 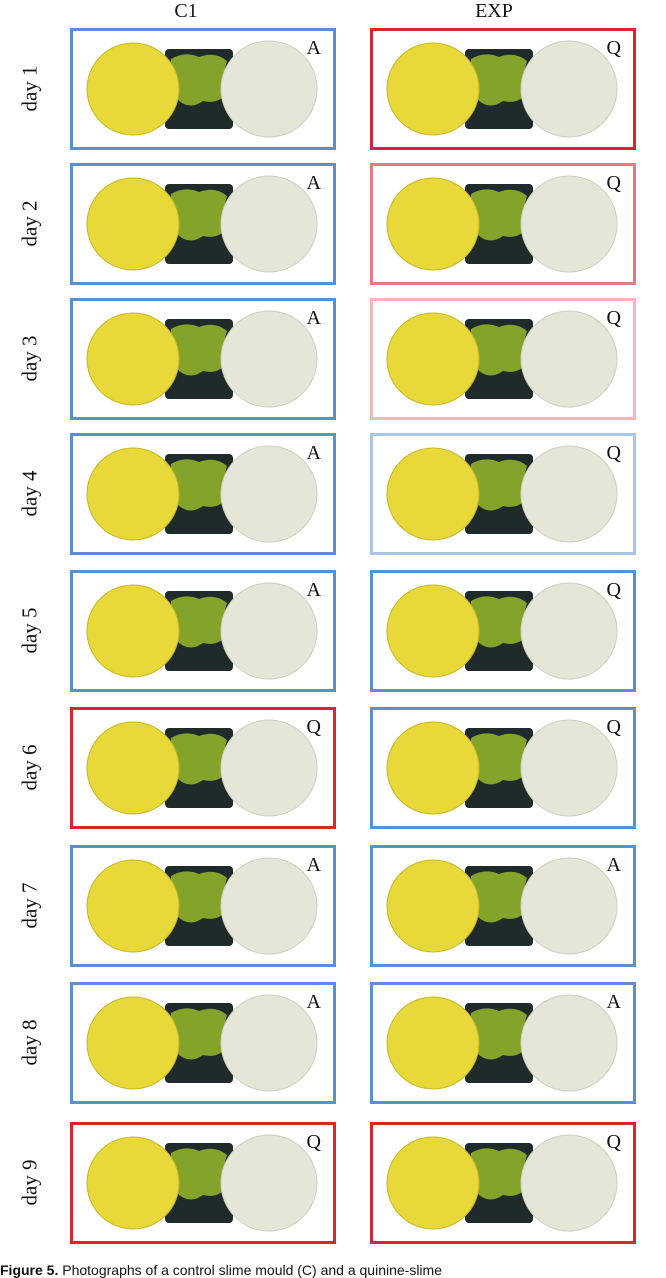 I want to click on day-label-text: day 6, so click(x=29, y=767).